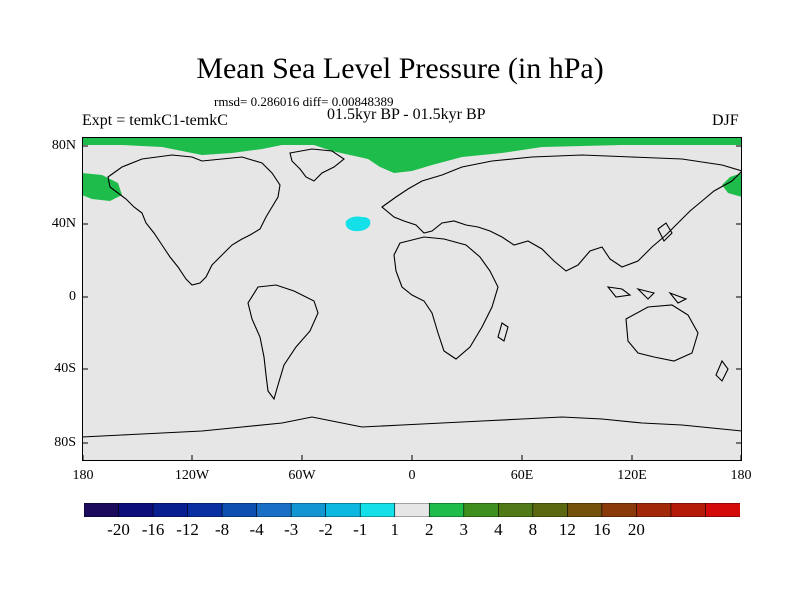 The image size is (800, 600). What do you see at coordinates (561, 213) in the screenshot?
I see `eurasia-coast` at bounding box center [561, 213].